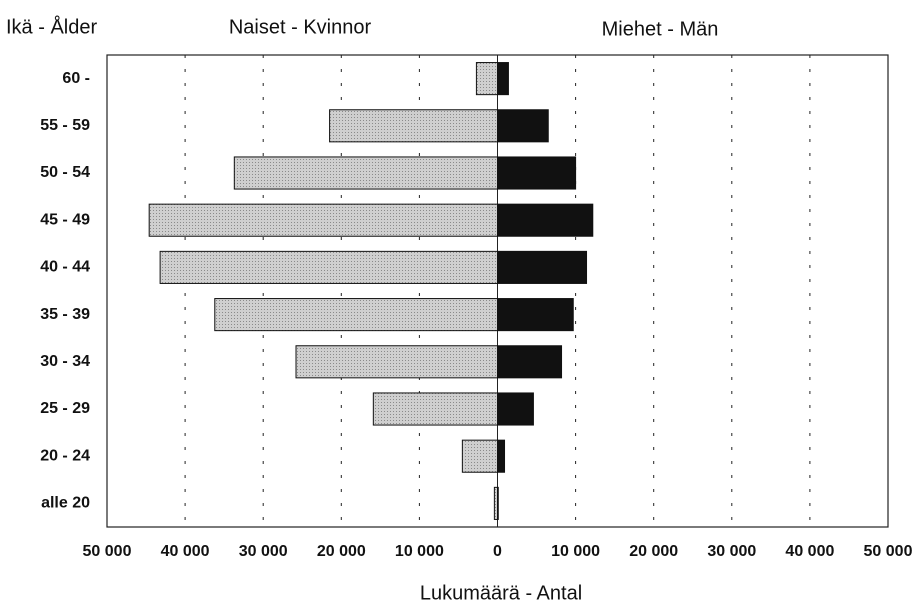  Describe the element at coordinates (65, 267) in the screenshot. I see `y-tick-label: 40 - 44` at that location.